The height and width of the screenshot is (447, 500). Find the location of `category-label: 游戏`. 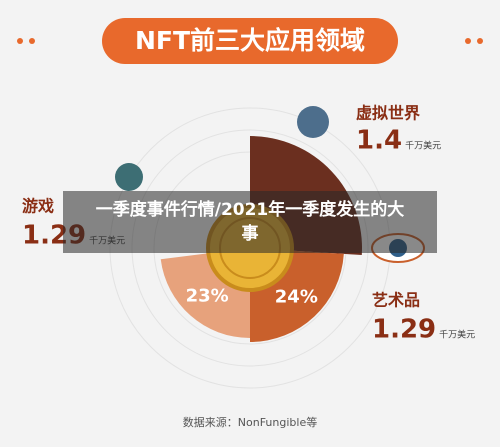

category-label: 游戏 is located at coordinates (38, 206).